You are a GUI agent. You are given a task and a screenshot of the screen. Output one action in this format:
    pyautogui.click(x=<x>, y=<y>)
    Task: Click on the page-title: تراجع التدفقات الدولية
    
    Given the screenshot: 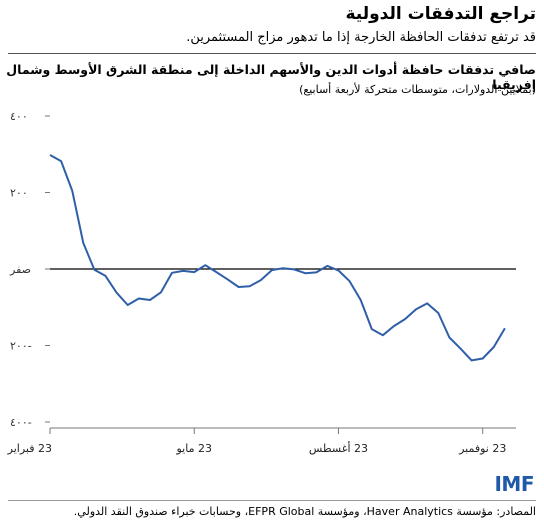 What is the action you would take?
    pyautogui.click(x=440, y=14)
    